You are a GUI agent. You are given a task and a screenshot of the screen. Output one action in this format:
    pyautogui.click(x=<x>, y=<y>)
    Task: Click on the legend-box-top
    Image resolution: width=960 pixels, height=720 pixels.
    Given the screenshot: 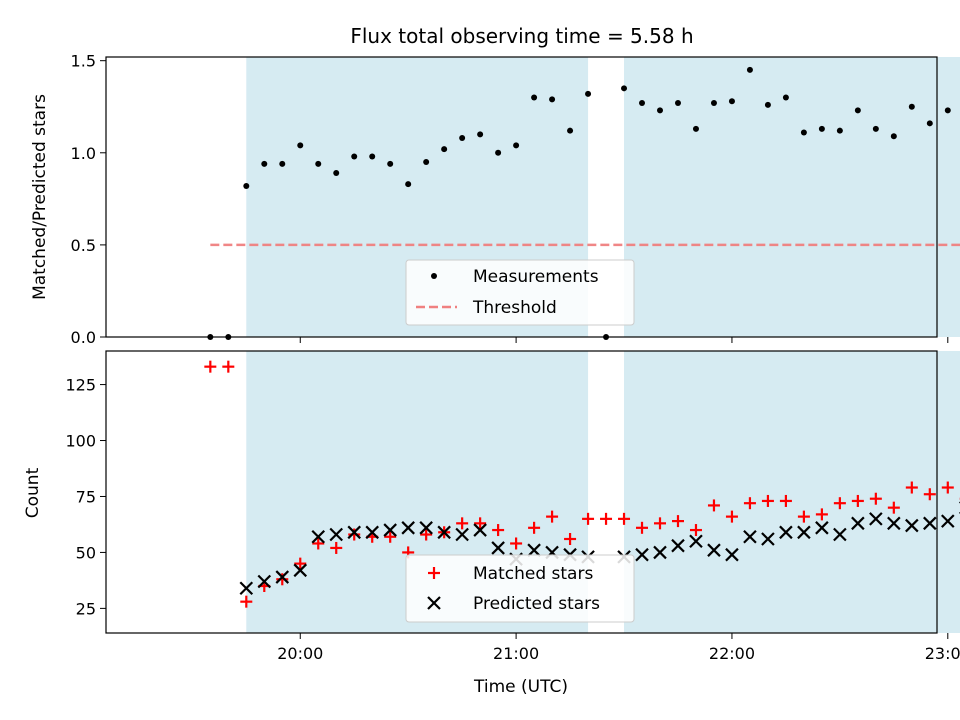 What is the action you would take?
    pyautogui.click(x=520, y=292)
    